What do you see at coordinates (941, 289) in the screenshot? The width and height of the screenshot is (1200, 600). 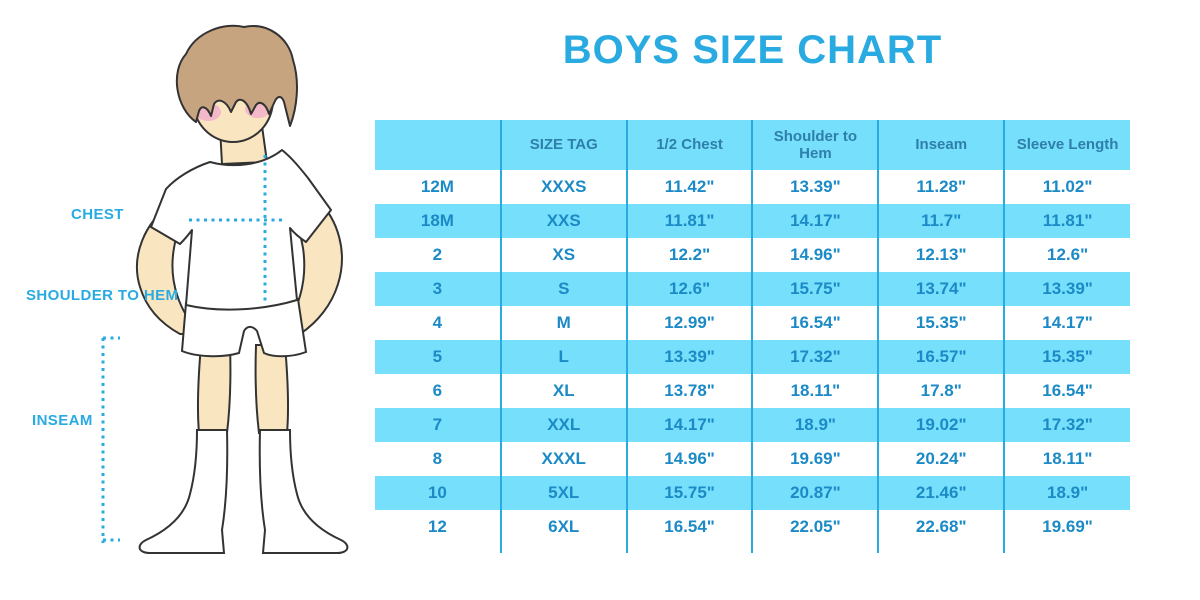 I see `value-cell: 13.74"` at bounding box center [941, 289].